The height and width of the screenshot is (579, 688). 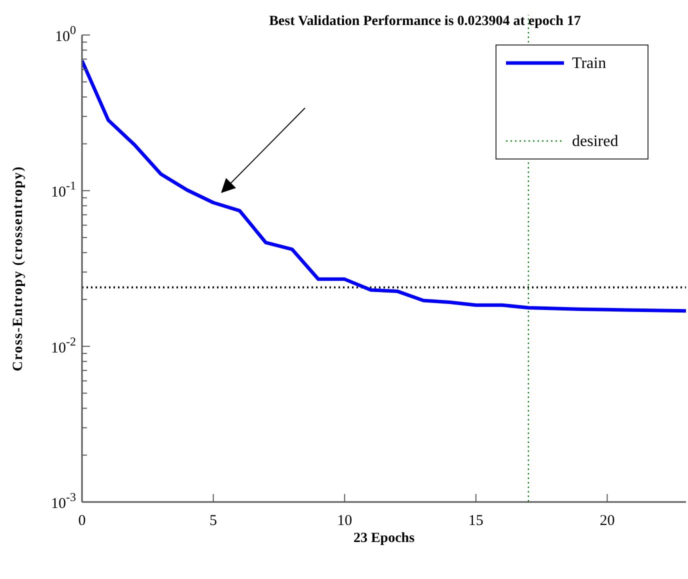 I want to click on y-tick-label: 10$^{-2}$, so click(x=63, y=345).